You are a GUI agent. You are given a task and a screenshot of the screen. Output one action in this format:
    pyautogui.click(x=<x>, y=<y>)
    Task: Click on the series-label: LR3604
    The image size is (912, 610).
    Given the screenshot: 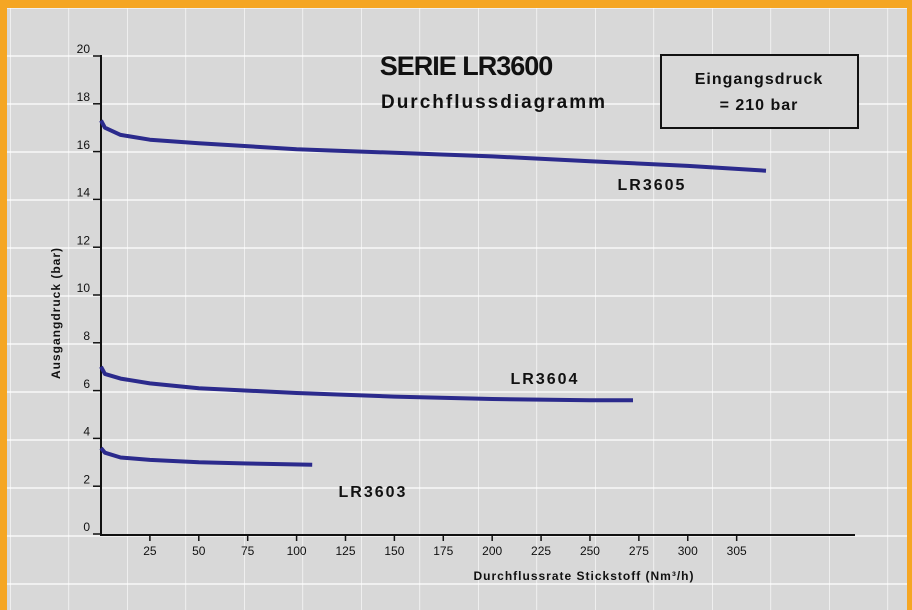 What is the action you would take?
    pyautogui.click(x=545, y=379)
    